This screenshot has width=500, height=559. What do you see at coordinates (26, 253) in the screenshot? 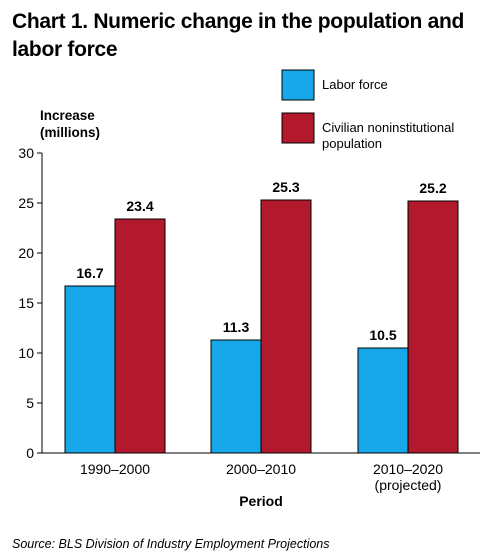
I see `y-tick-label: 20` at bounding box center [26, 253].